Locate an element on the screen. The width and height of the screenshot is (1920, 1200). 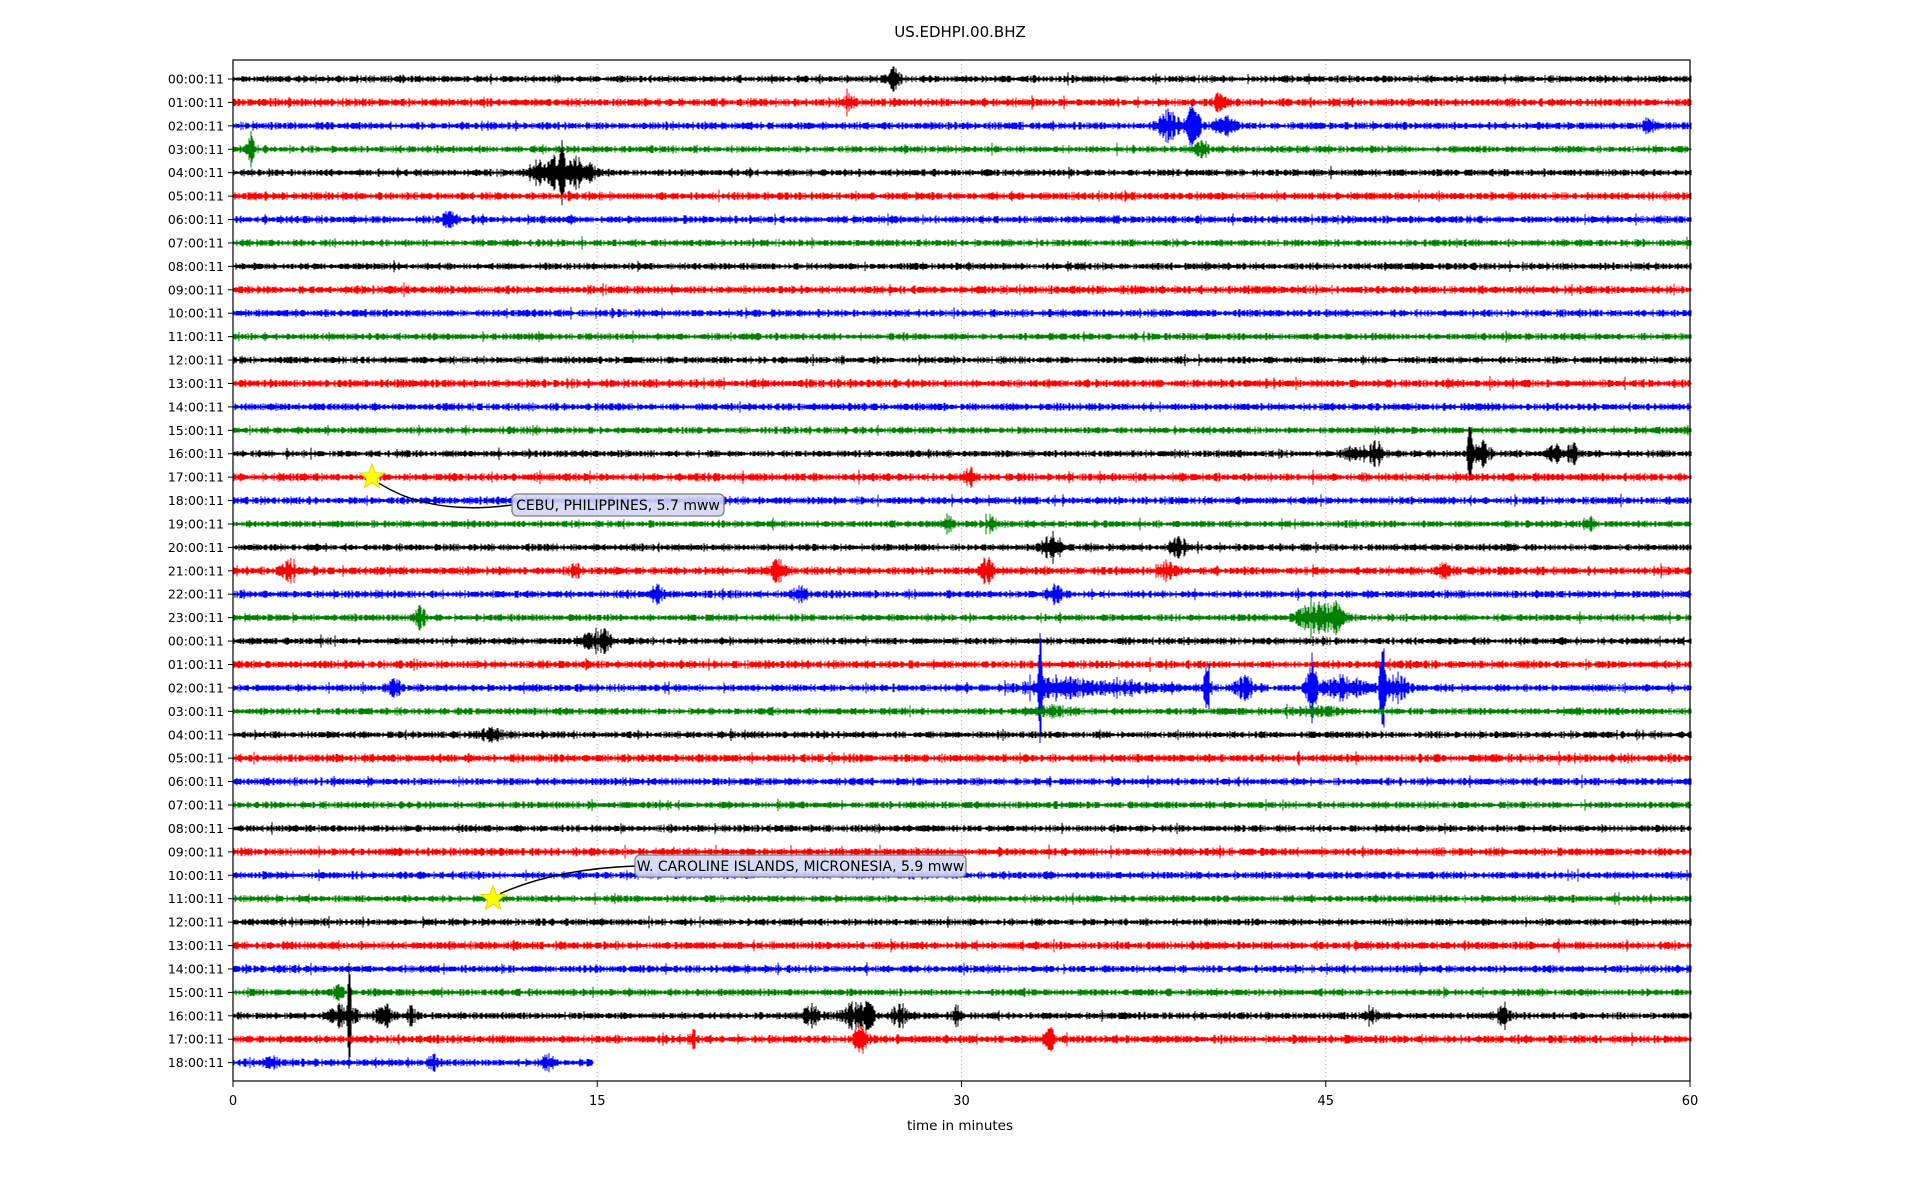
plot-title: US.EDHPI.00.BHZ is located at coordinates (960, 32).